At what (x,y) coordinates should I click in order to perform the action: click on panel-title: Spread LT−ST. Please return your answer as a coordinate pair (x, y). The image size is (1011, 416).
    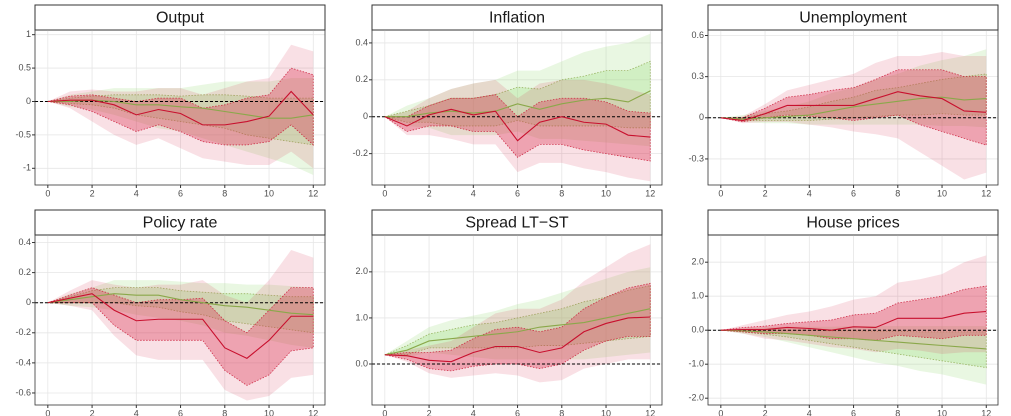
    Looking at the image, I should click on (517, 223).